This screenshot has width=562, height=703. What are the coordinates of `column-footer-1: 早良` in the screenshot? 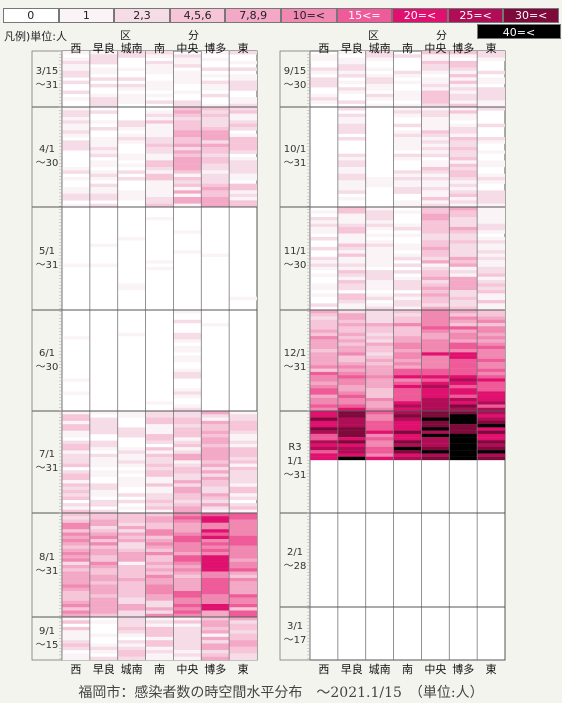 It's located at (103, 669).